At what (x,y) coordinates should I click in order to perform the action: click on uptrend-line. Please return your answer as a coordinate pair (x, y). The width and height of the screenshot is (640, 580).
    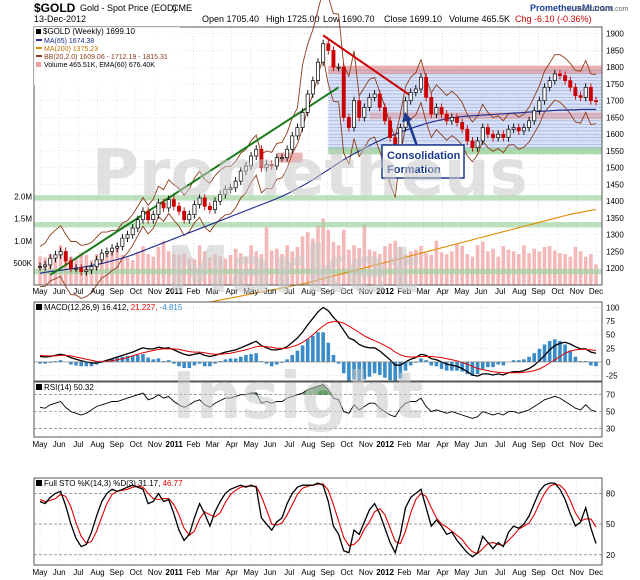
    Looking at the image, I should click on (194, 181).